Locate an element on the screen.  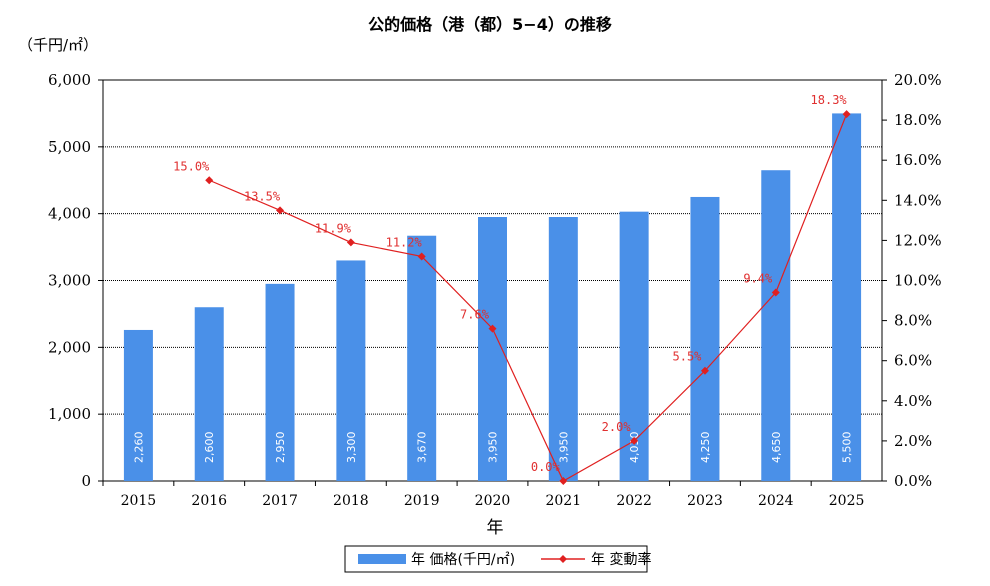
line-point-label: 15.0% is located at coordinates (191, 166).